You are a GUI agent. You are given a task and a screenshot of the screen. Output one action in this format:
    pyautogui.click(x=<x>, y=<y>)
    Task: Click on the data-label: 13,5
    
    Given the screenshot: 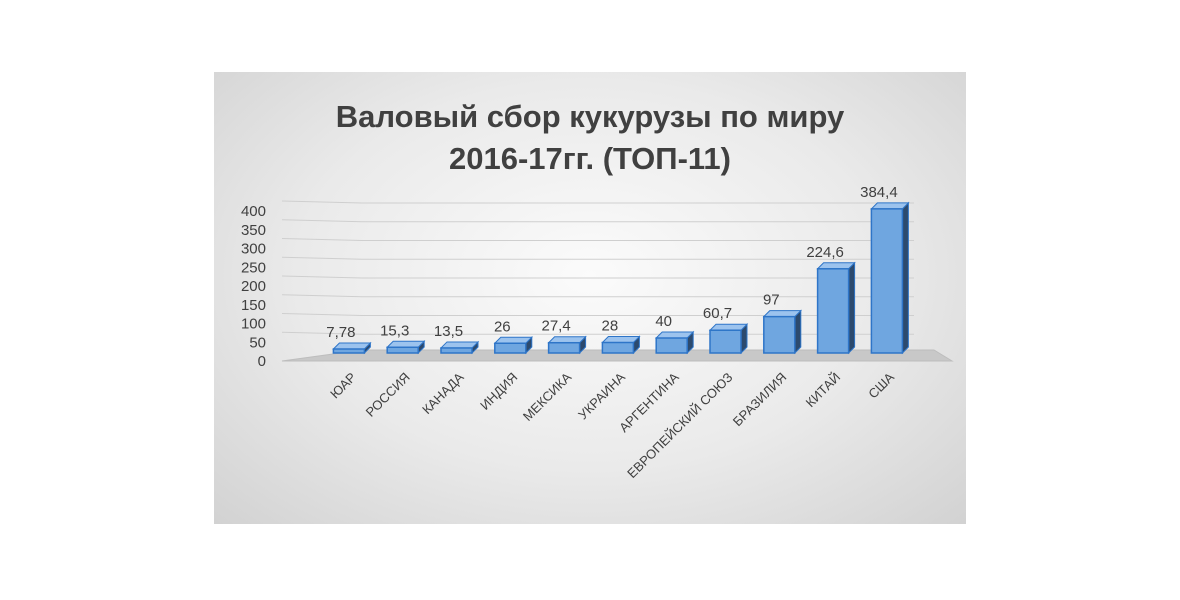 What is the action you would take?
    pyautogui.click(x=448, y=331)
    